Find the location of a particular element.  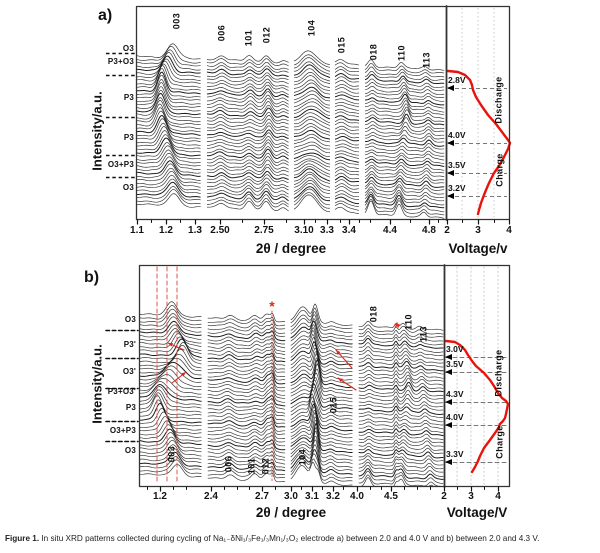

phase-label-b: O3+P3 is located at coordinates (122, 430).